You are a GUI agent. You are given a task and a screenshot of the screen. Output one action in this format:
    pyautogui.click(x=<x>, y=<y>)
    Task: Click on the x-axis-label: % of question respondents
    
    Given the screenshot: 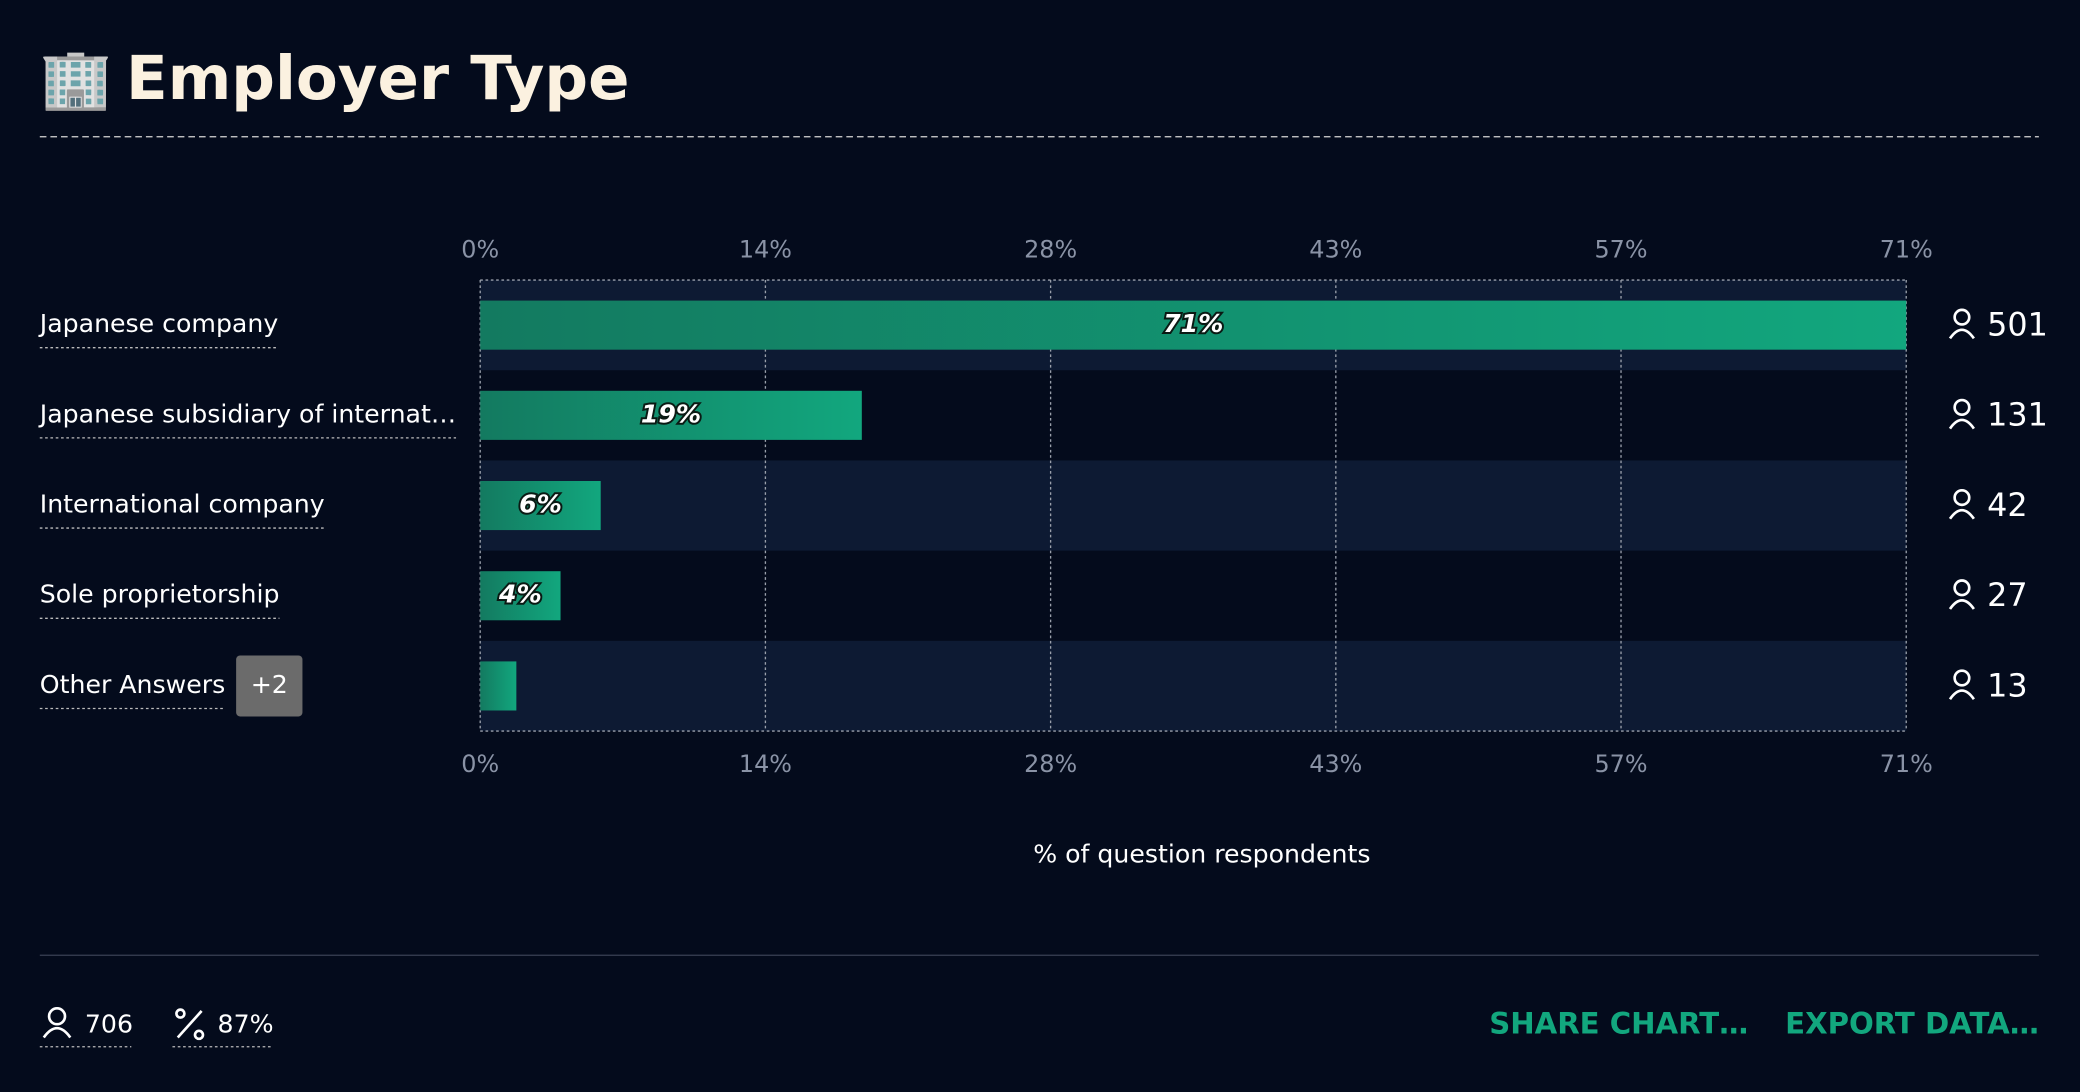 What is the action you would take?
    pyautogui.click(x=1201, y=854)
    